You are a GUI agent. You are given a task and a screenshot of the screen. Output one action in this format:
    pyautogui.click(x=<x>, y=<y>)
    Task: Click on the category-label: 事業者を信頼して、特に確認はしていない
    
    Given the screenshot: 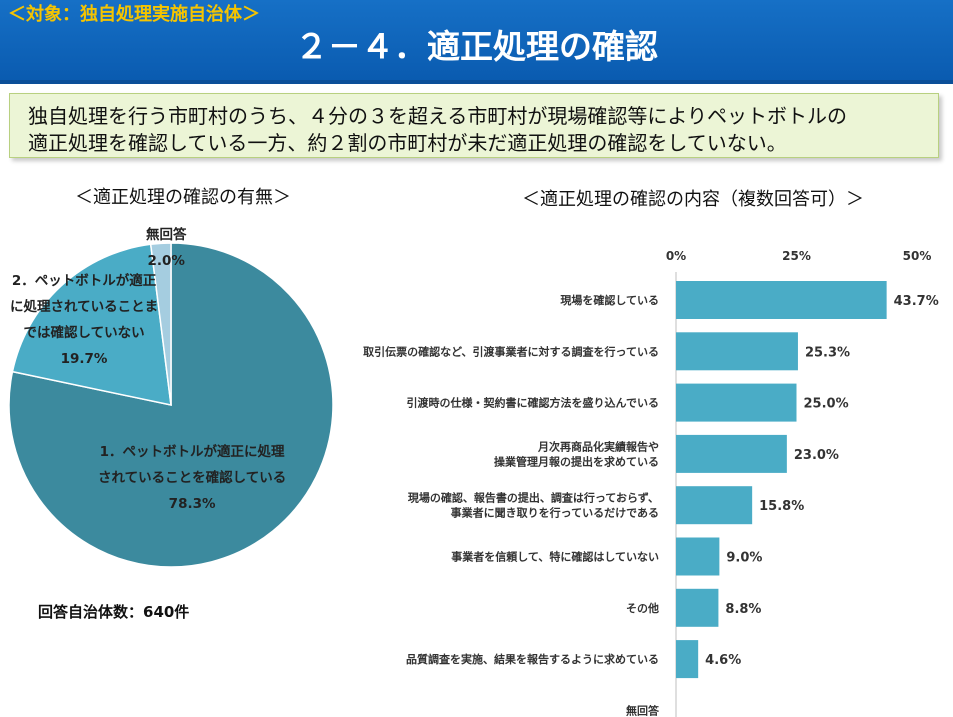 What is the action you would take?
    pyautogui.click(x=555, y=557)
    